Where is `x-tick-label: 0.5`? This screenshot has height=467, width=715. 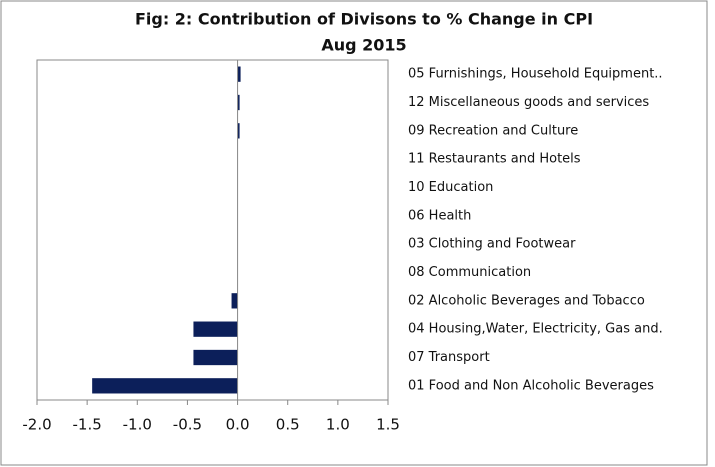 x-tick-label: 0.5 is located at coordinates (288, 425).